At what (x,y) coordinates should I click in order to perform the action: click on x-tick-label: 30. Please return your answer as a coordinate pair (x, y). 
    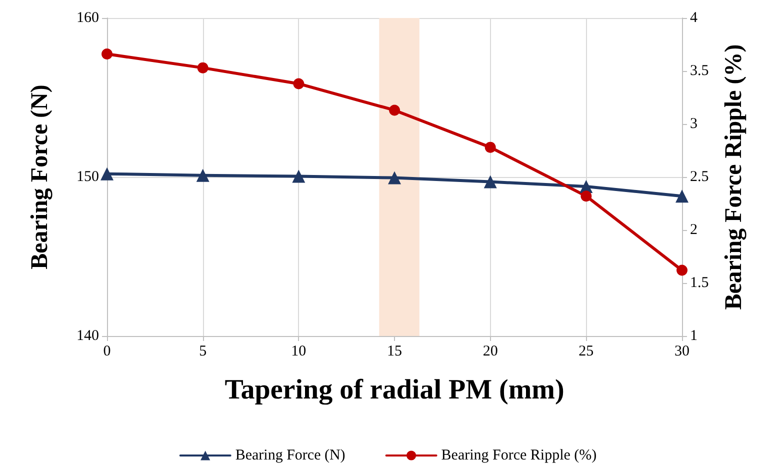
    Looking at the image, I should click on (682, 352).